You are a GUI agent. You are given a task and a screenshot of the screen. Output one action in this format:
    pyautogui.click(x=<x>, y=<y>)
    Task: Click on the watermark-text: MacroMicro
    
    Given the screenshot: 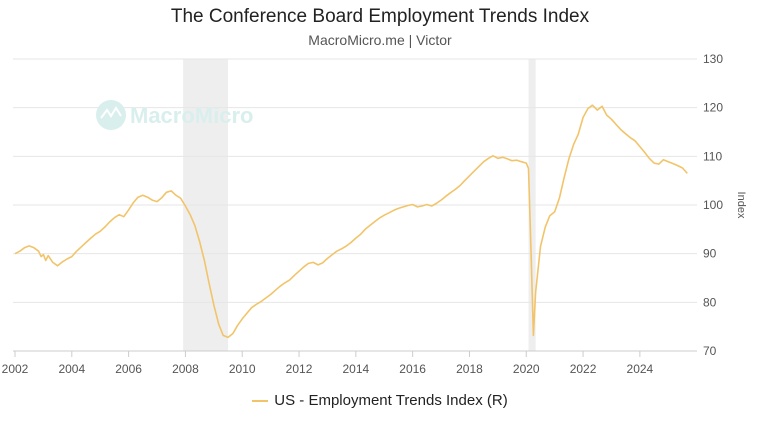 What is the action you would take?
    pyautogui.click(x=191, y=115)
    